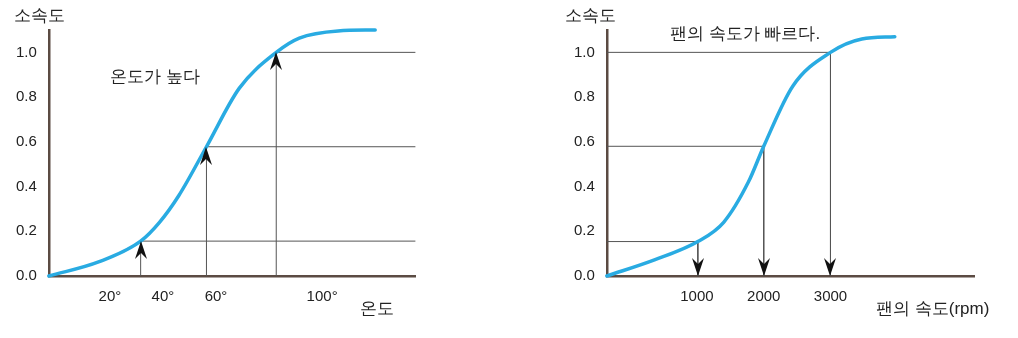 The image size is (1018, 338). Describe the element at coordinates (163, 296) in the screenshot. I see `x-tick-label: 40°` at that location.